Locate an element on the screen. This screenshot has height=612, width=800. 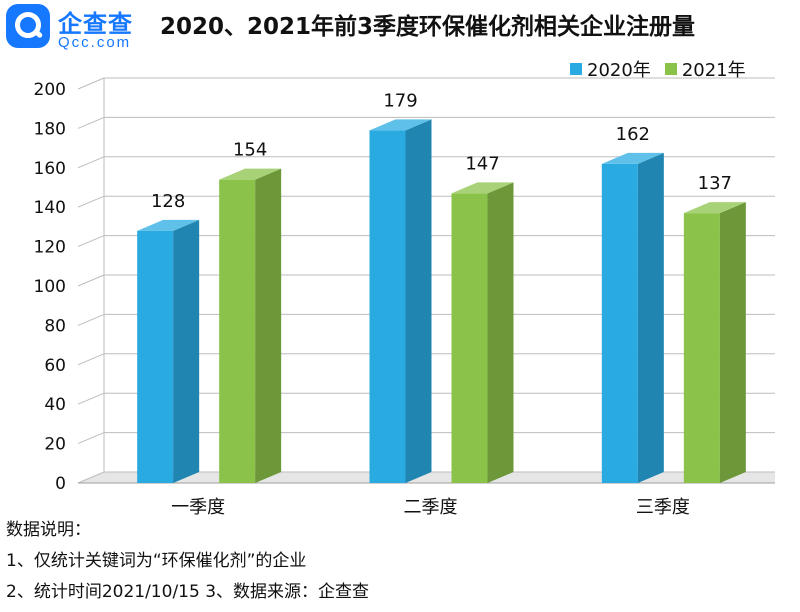
data-label: 162 is located at coordinates (633, 134).